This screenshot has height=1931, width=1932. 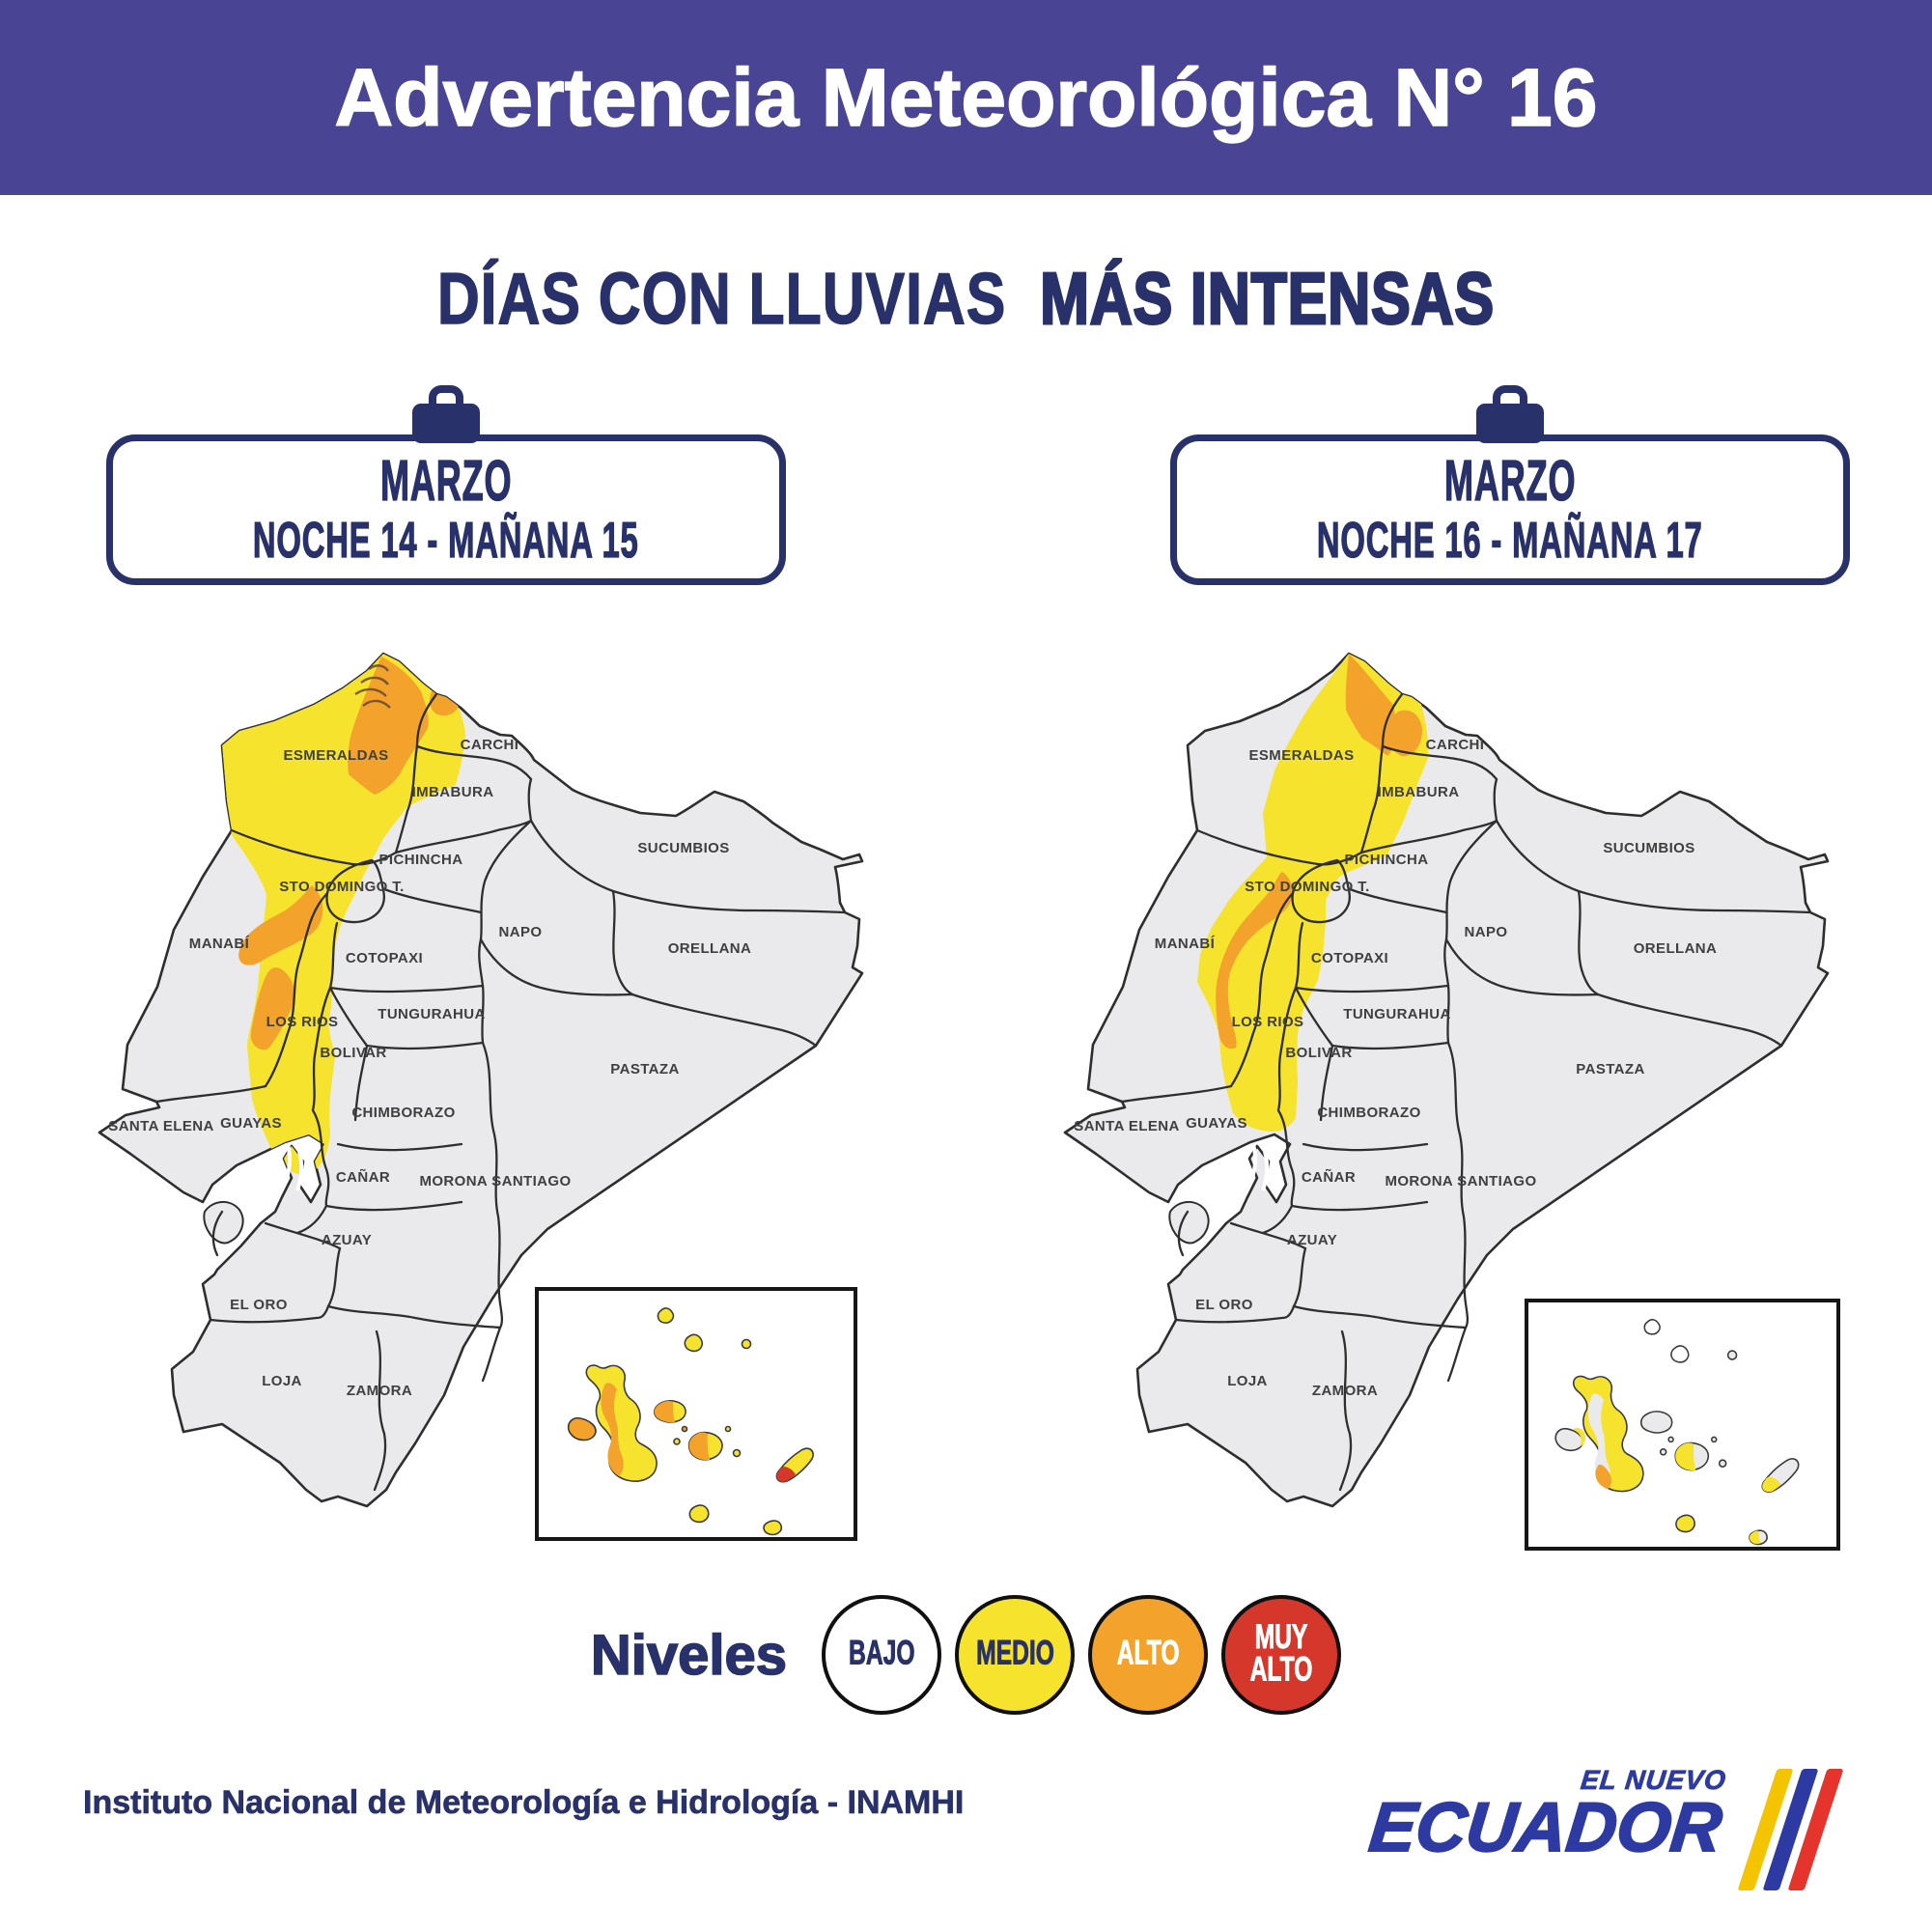 I want to click on legend-level-bajo: BAJO, so click(x=882, y=1655).